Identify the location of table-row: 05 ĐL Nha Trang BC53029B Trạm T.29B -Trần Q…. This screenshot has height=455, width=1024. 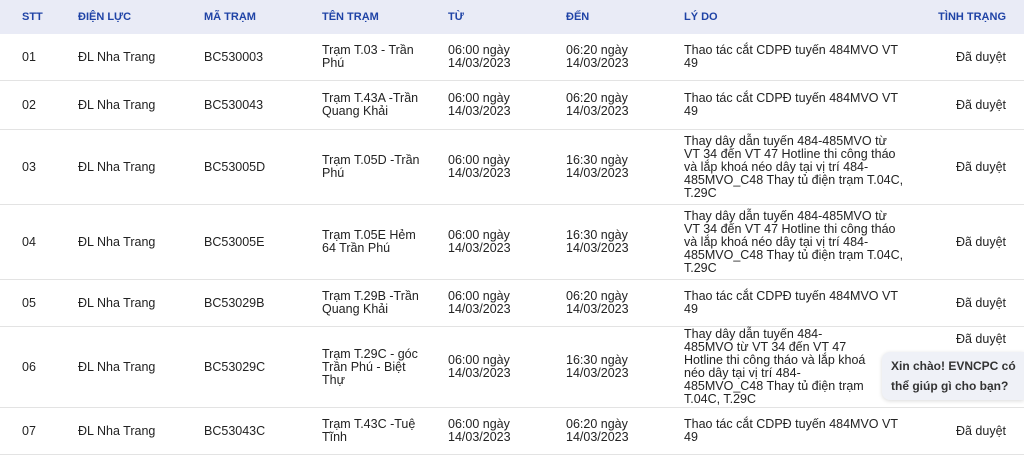
(512, 303).